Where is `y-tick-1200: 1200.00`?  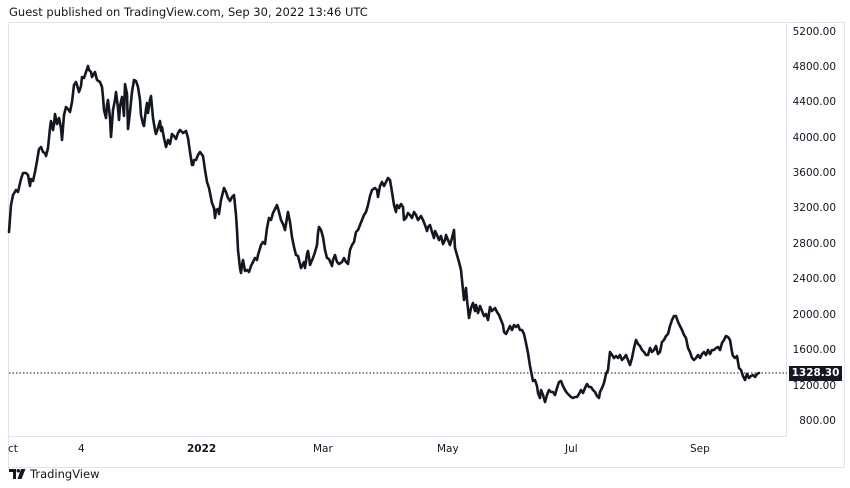 y-tick-1200: 1200.00 is located at coordinates (814, 386).